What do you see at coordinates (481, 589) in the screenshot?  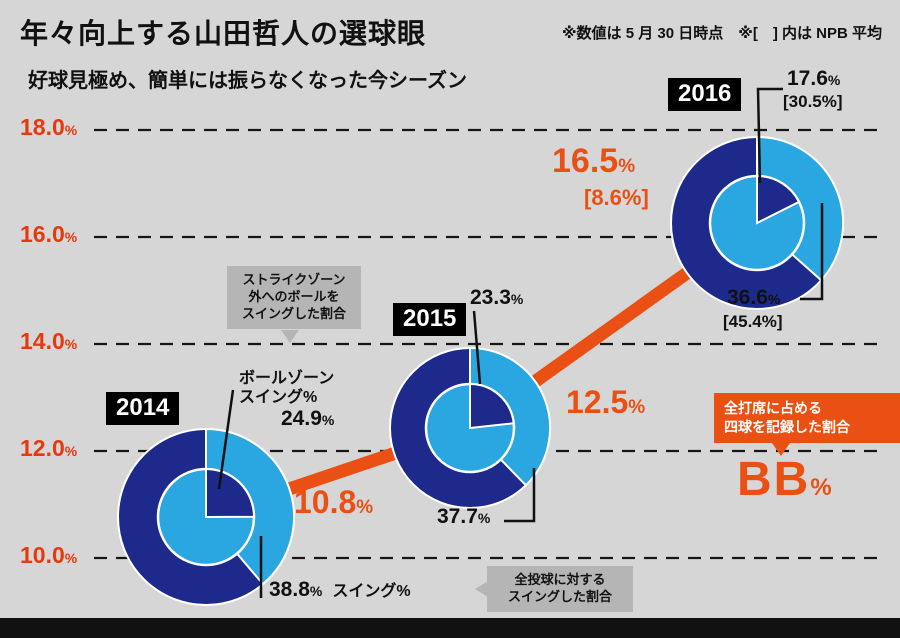 I see `swing-callout-pointer-icon` at bounding box center [481, 589].